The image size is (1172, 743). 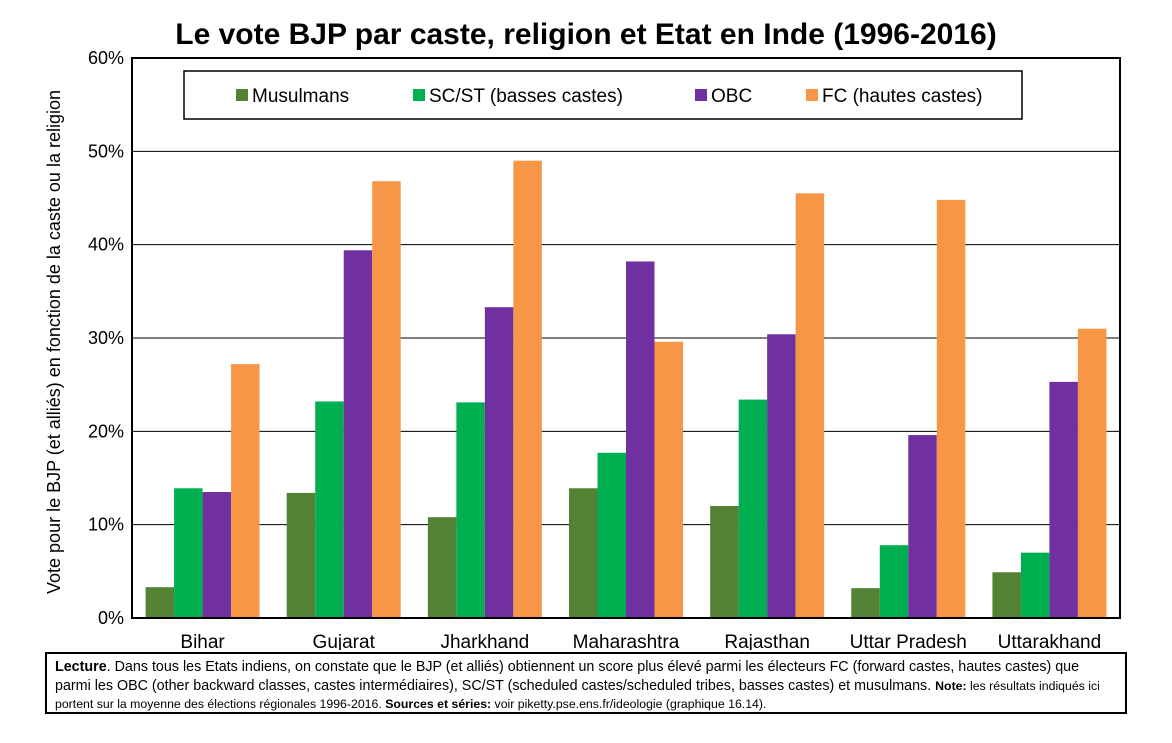 What do you see at coordinates (1050, 641) in the screenshot?
I see `x-tick-label: Uttarakhand` at bounding box center [1050, 641].